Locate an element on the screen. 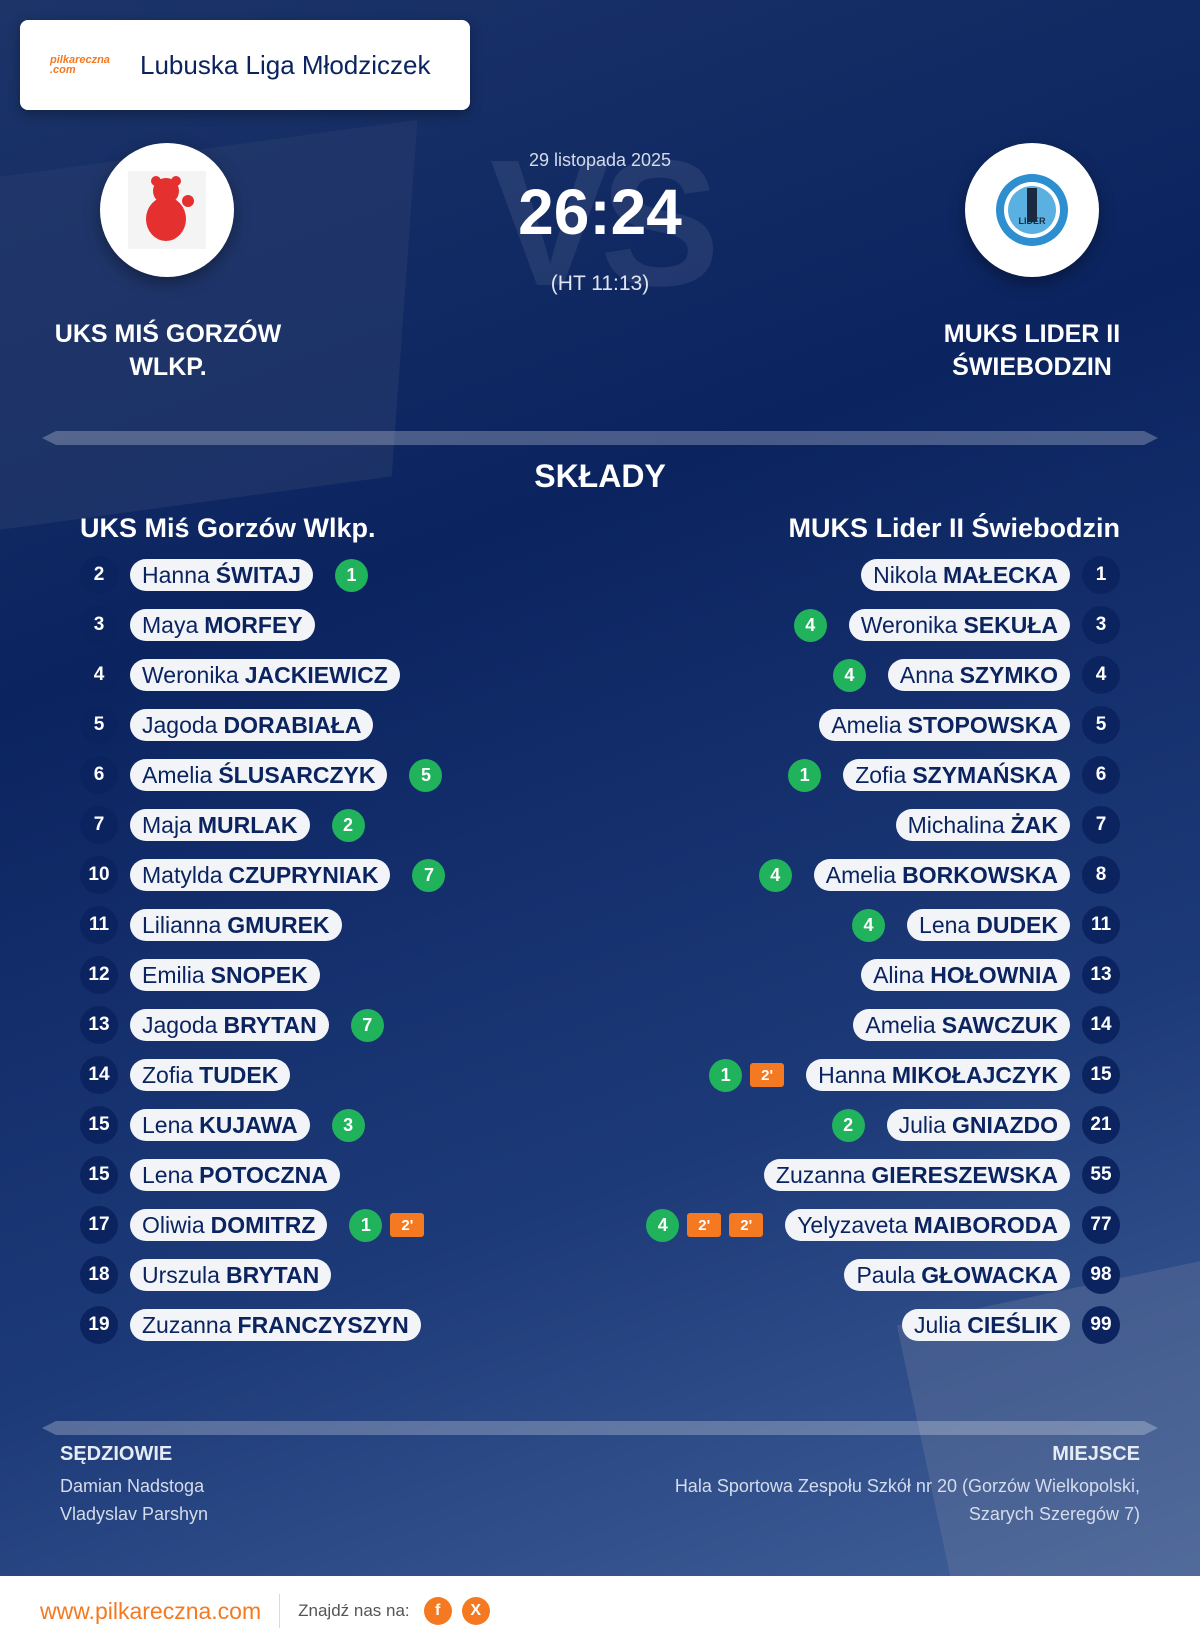 Image resolution: width=1200 pixels, height=1646 pixels. player-last-name: MAŁECKA is located at coordinates (1000, 574).